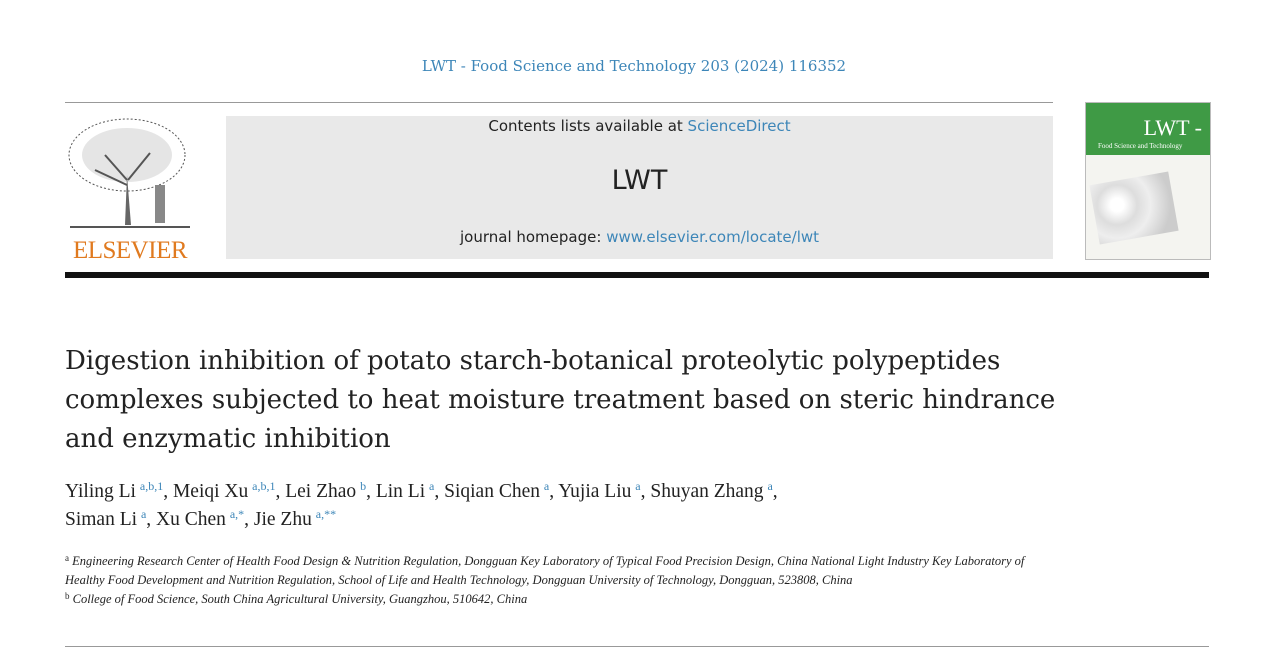 The width and height of the screenshot is (1268, 662). Describe the element at coordinates (588, 126) in the screenshot. I see `contents-prefix: Contents lists available at` at that location.